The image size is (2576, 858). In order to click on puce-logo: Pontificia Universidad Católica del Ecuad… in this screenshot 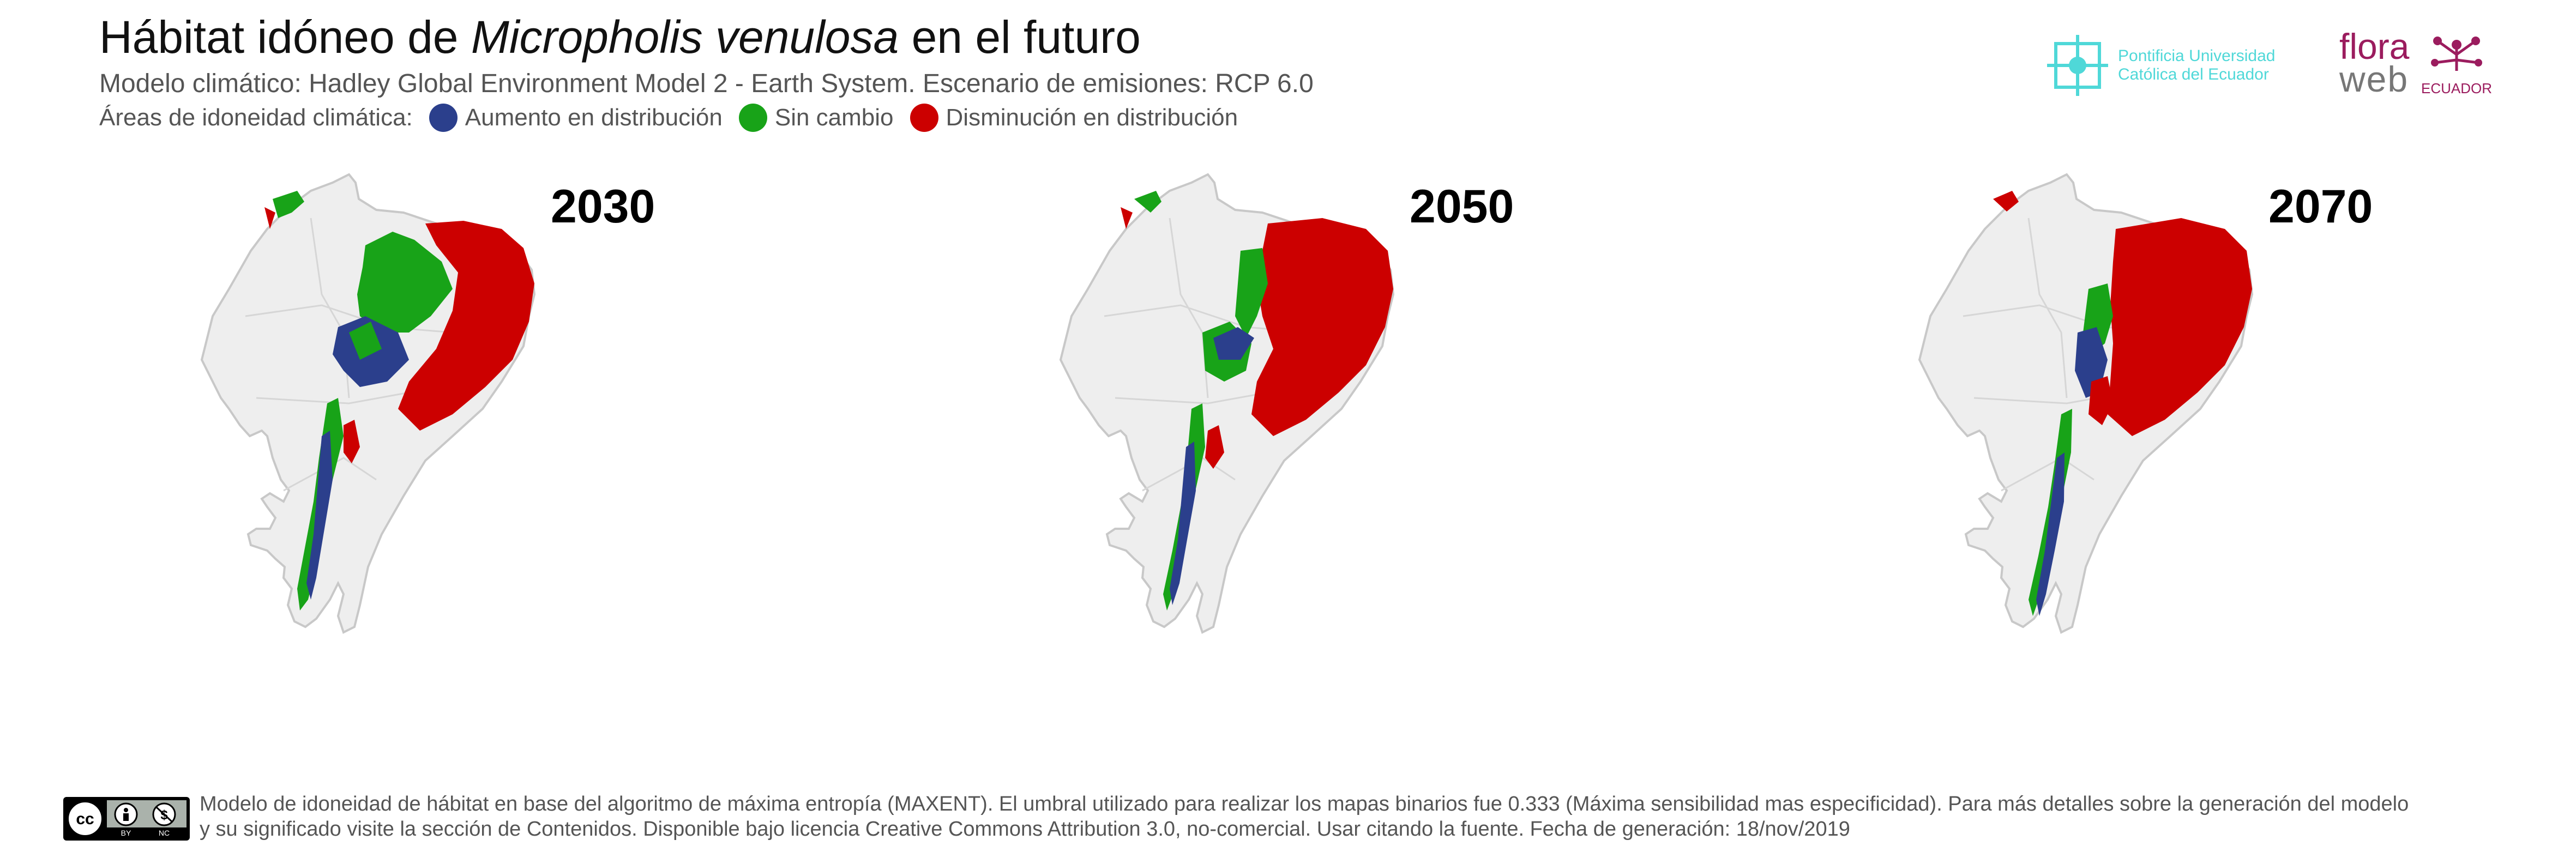, I will do `click(2160, 65)`.